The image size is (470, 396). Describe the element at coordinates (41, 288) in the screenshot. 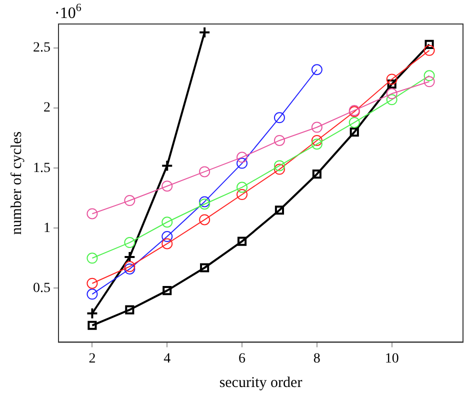

I see `y-tick-label: 0.5` at that location.